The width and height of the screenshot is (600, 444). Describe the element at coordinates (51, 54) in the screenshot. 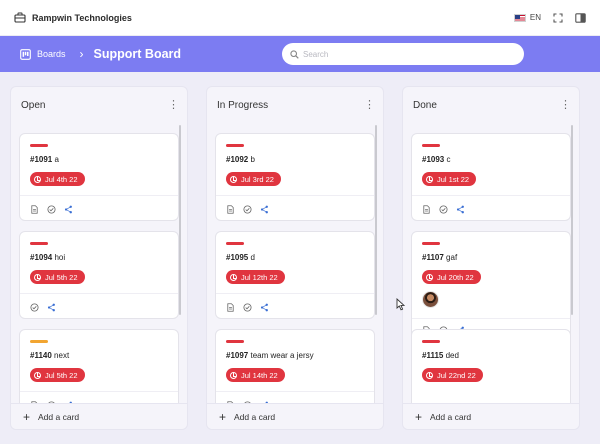

I see `breadcrumb-label: Boards` at that location.